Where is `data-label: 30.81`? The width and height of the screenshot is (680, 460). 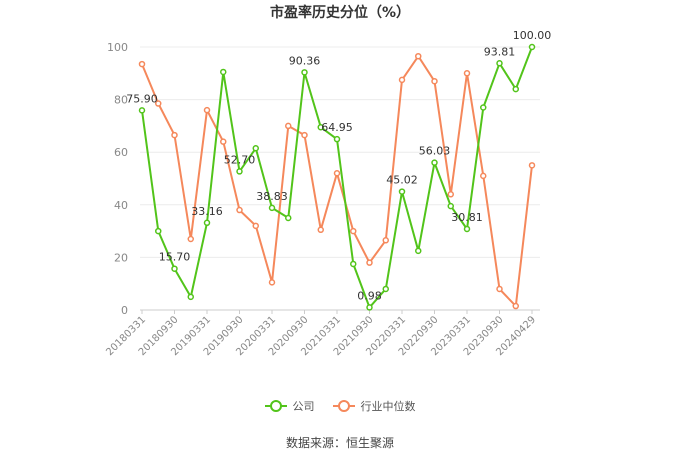
data-label: 30.81 is located at coordinates (467, 217).